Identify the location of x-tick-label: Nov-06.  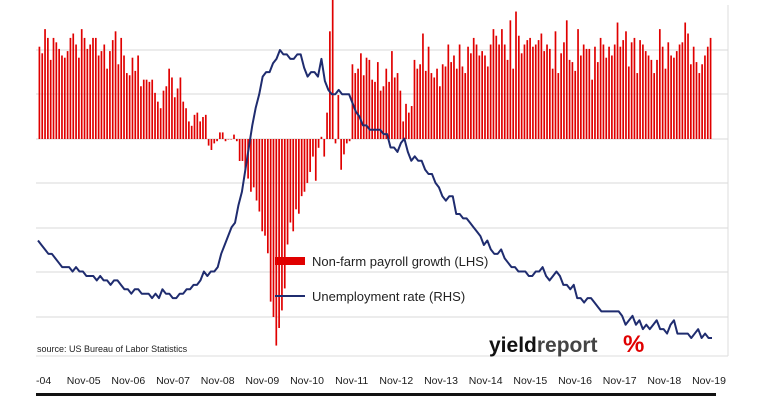
(128, 381).